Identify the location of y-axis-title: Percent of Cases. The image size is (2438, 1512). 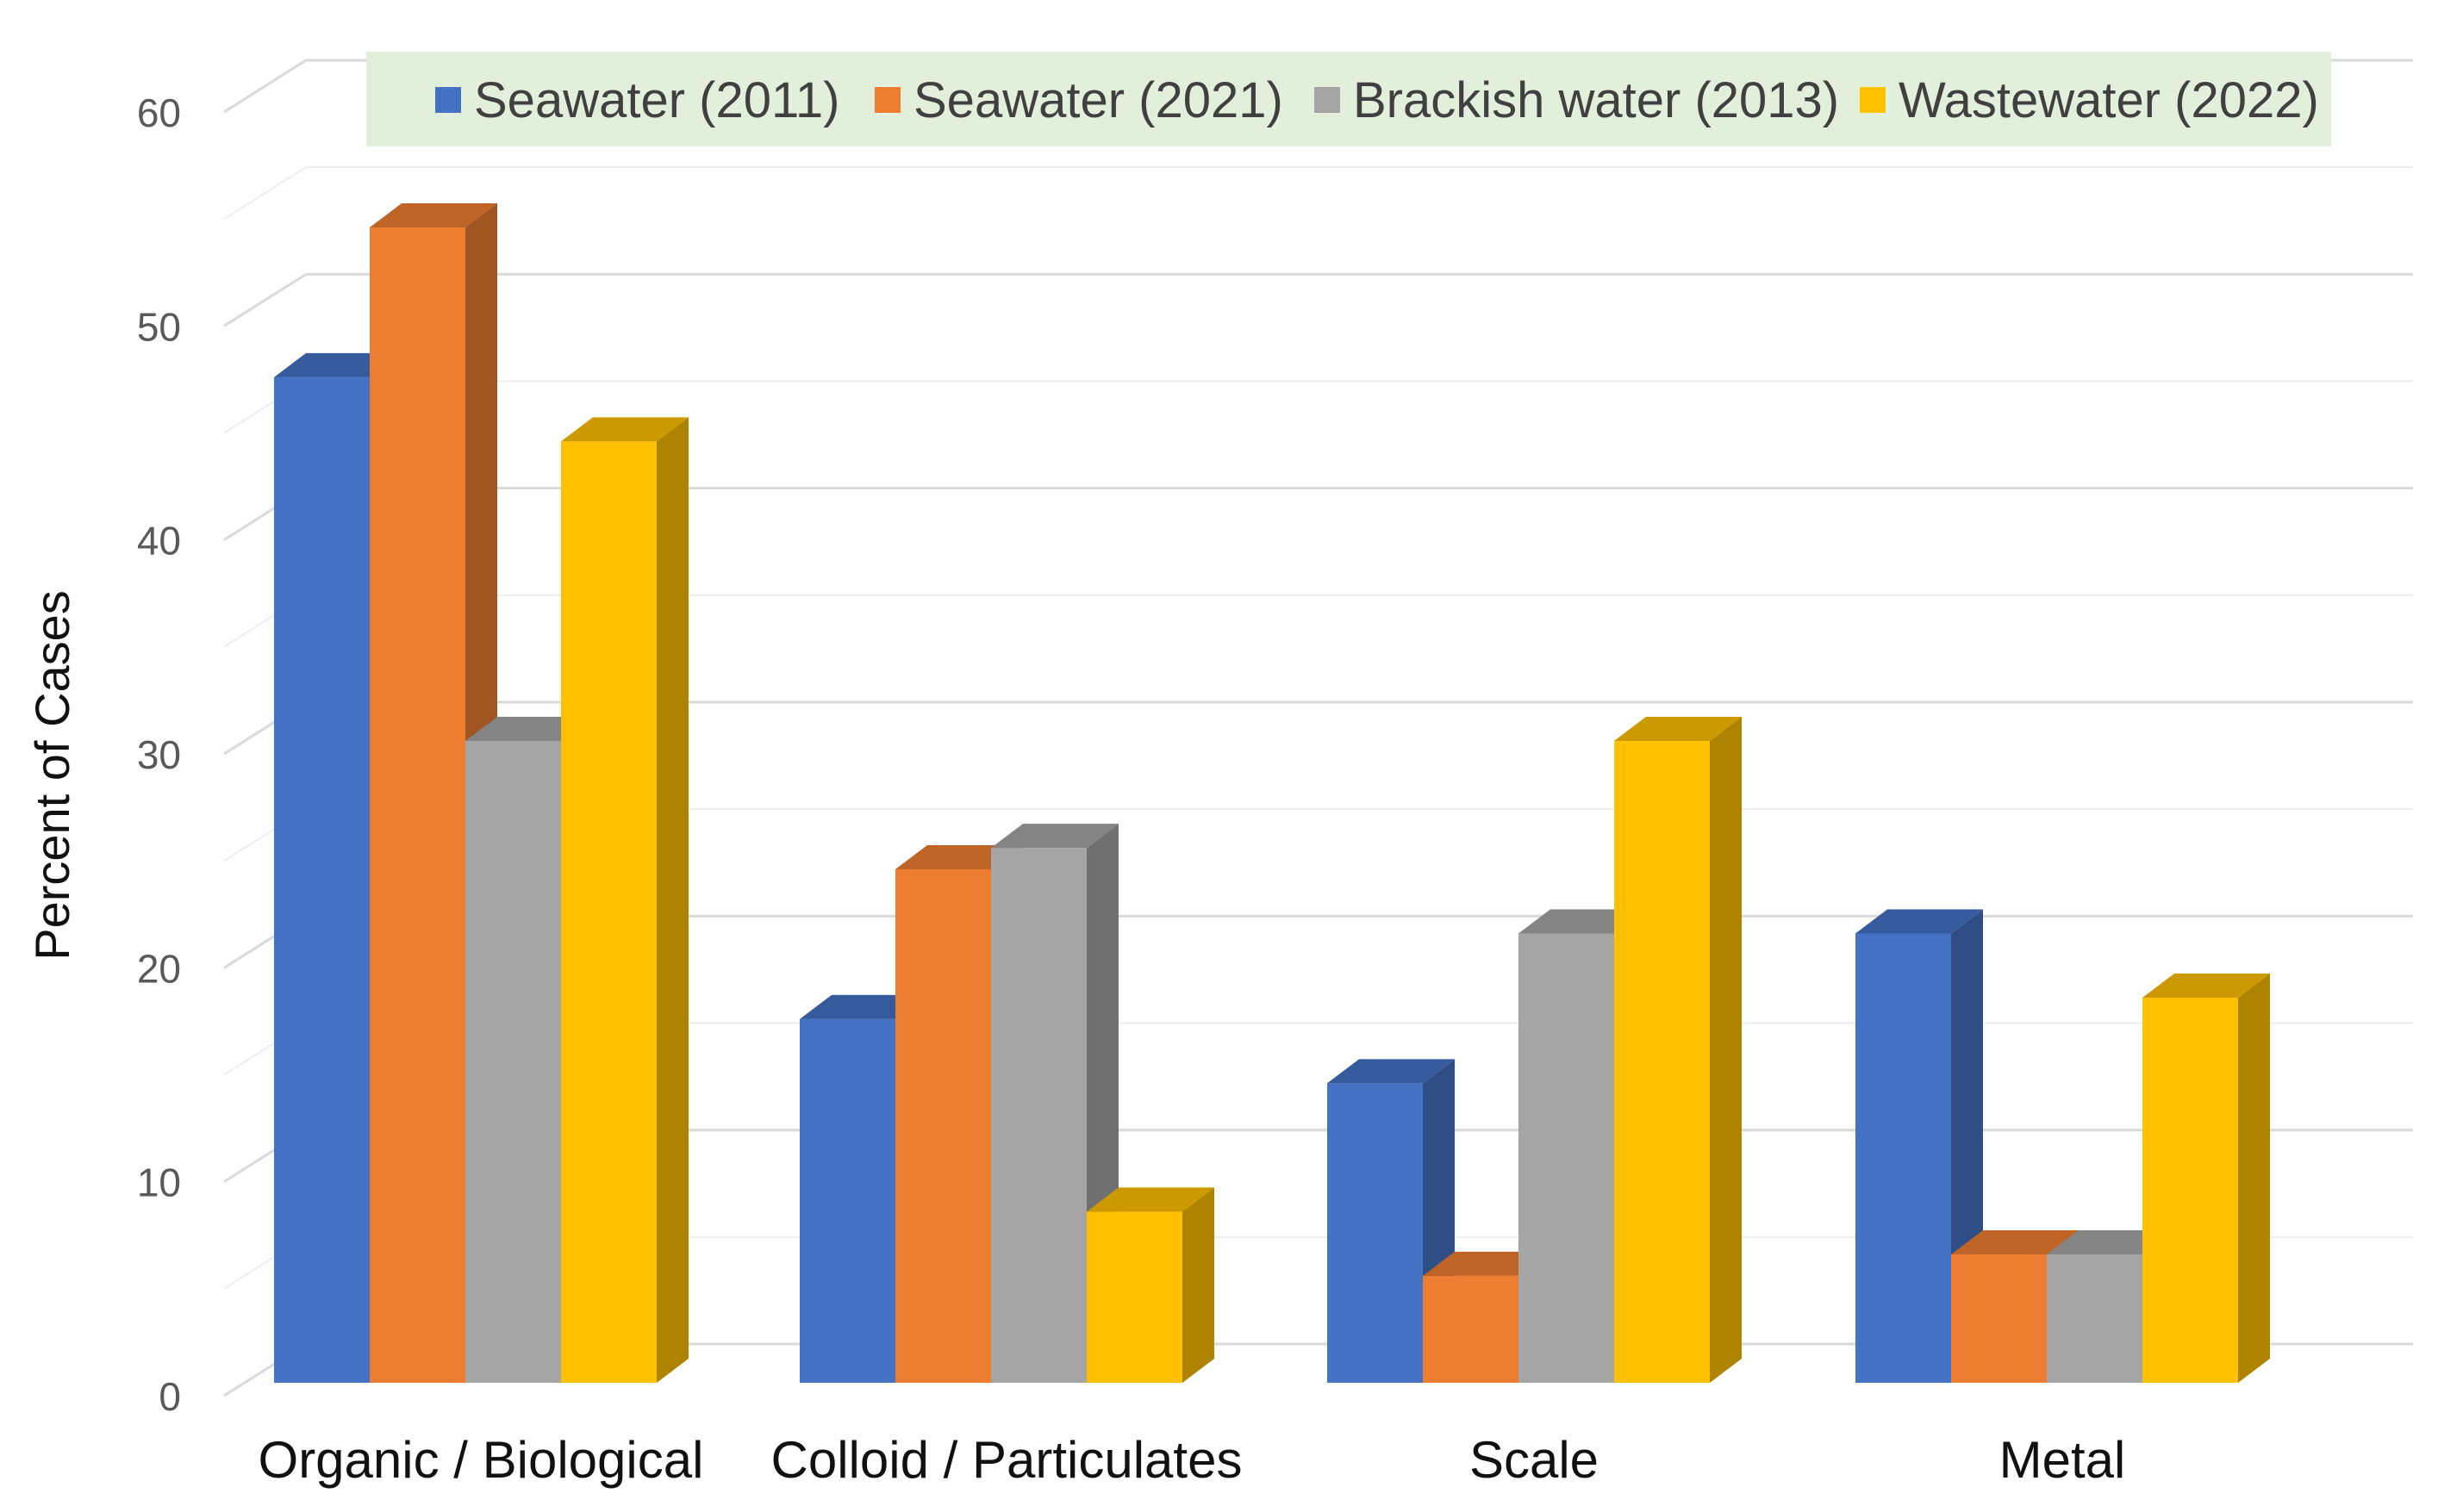
(52, 776).